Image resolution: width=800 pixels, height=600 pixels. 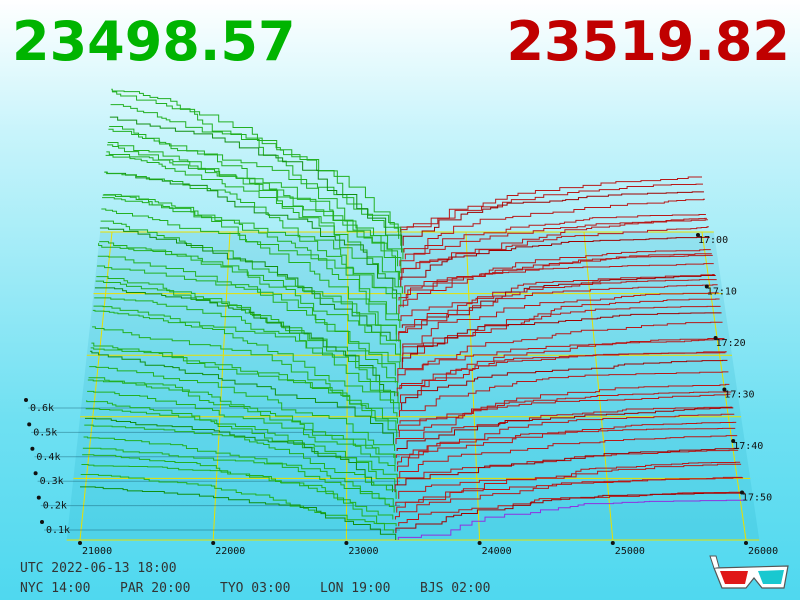 I want to click on depth-label: 0.6k, so click(x=42, y=408).